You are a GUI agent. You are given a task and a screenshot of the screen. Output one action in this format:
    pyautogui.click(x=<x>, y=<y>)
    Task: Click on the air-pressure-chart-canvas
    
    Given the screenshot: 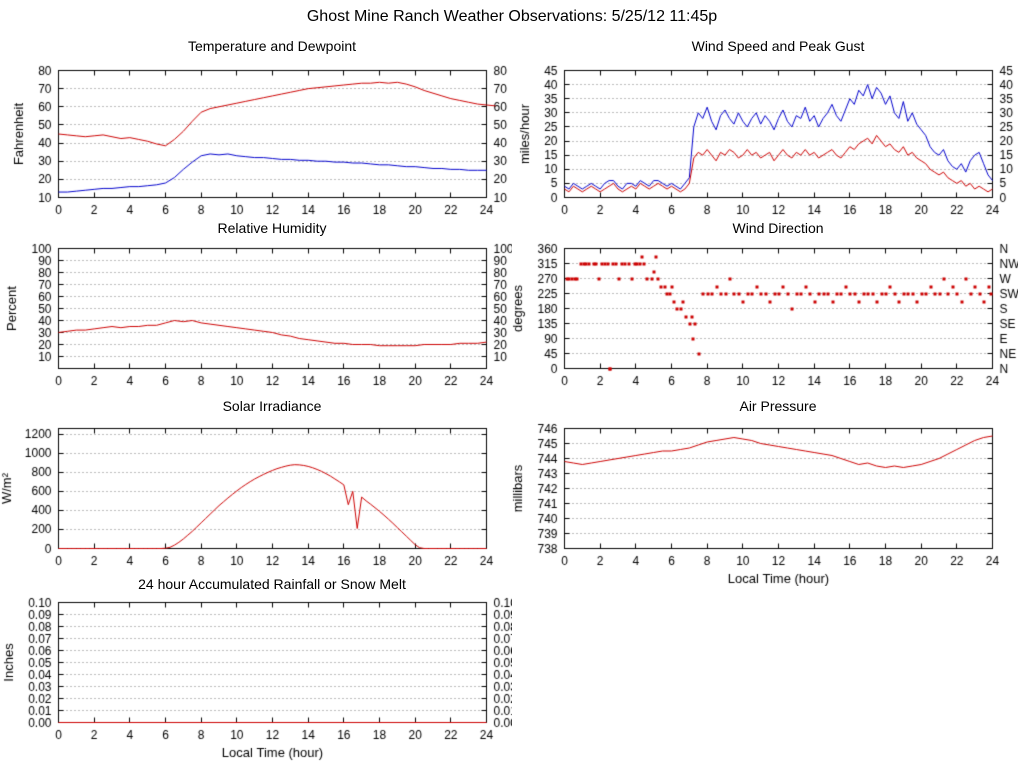 What is the action you would take?
    pyautogui.click(x=762, y=502)
    